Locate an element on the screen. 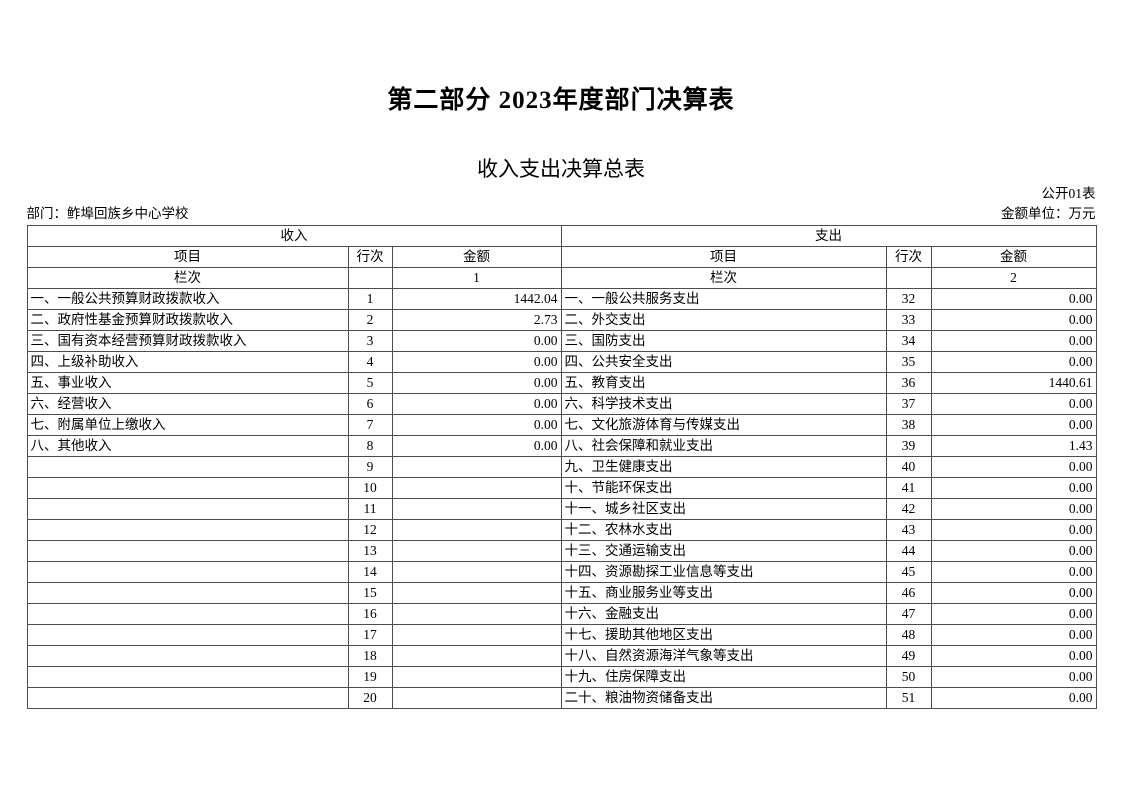 The width and height of the screenshot is (1122, 793). expense-item-cell: 二、外交支出 is located at coordinates (723, 320).